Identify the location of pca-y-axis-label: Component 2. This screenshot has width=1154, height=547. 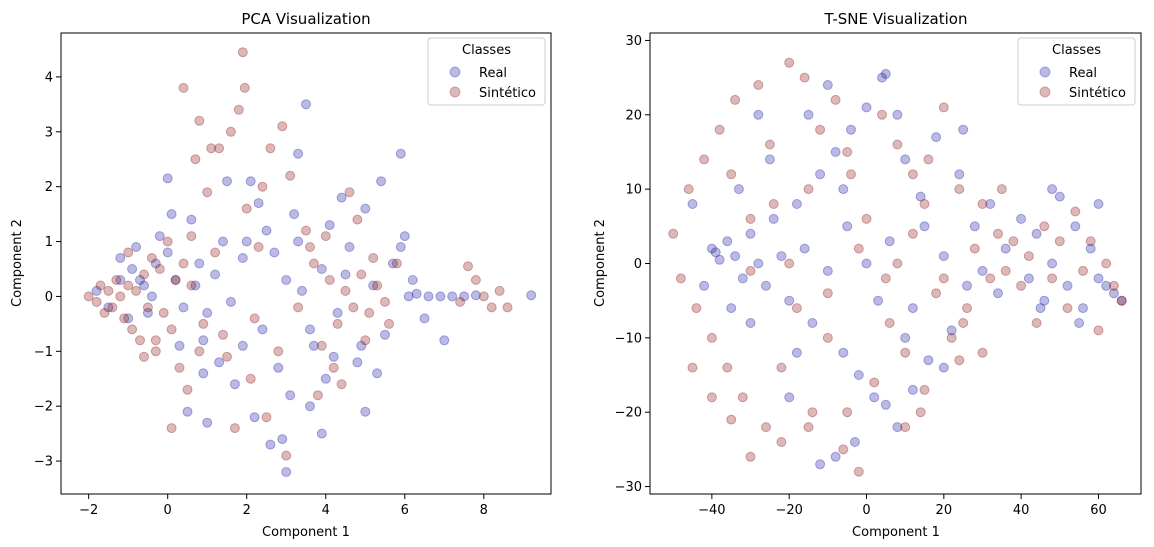
(17, 263).